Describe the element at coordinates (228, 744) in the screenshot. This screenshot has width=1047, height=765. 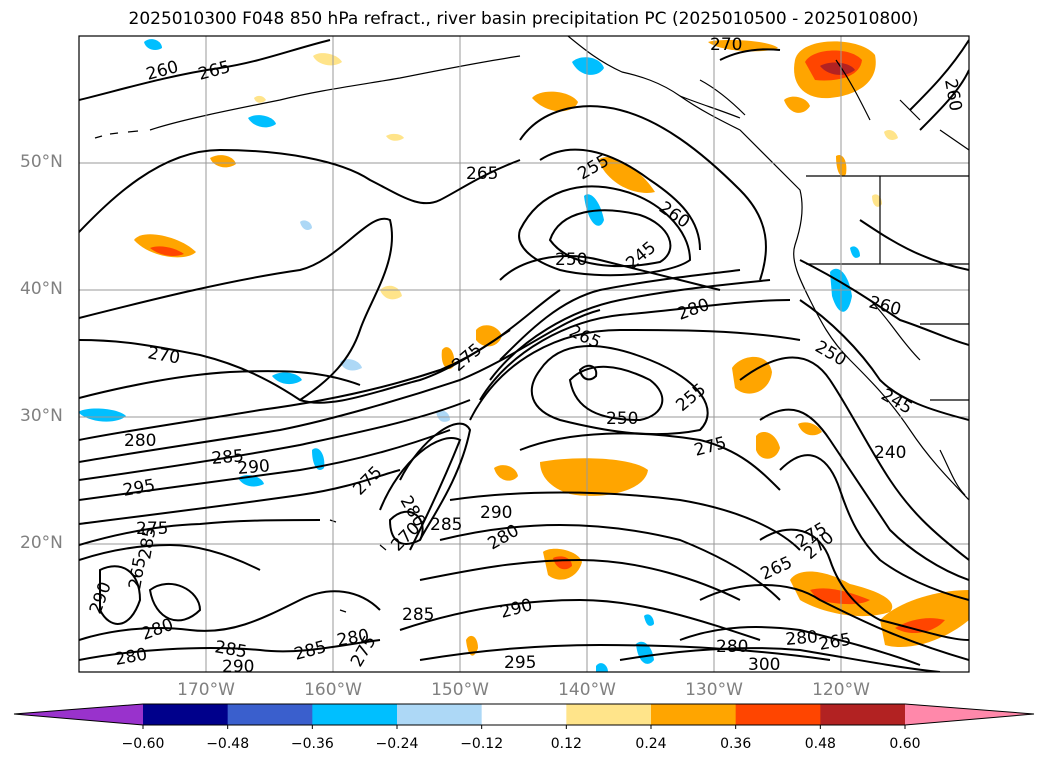
I see `colorbar-tick-label: −0.48` at that location.